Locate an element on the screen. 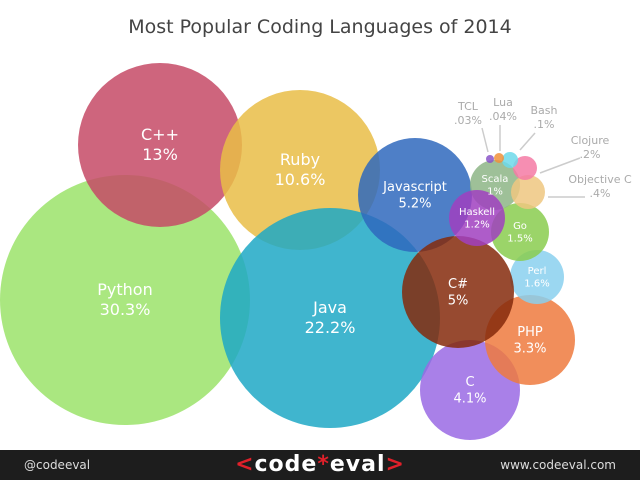  bubble-csharp is located at coordinates (458, 292).